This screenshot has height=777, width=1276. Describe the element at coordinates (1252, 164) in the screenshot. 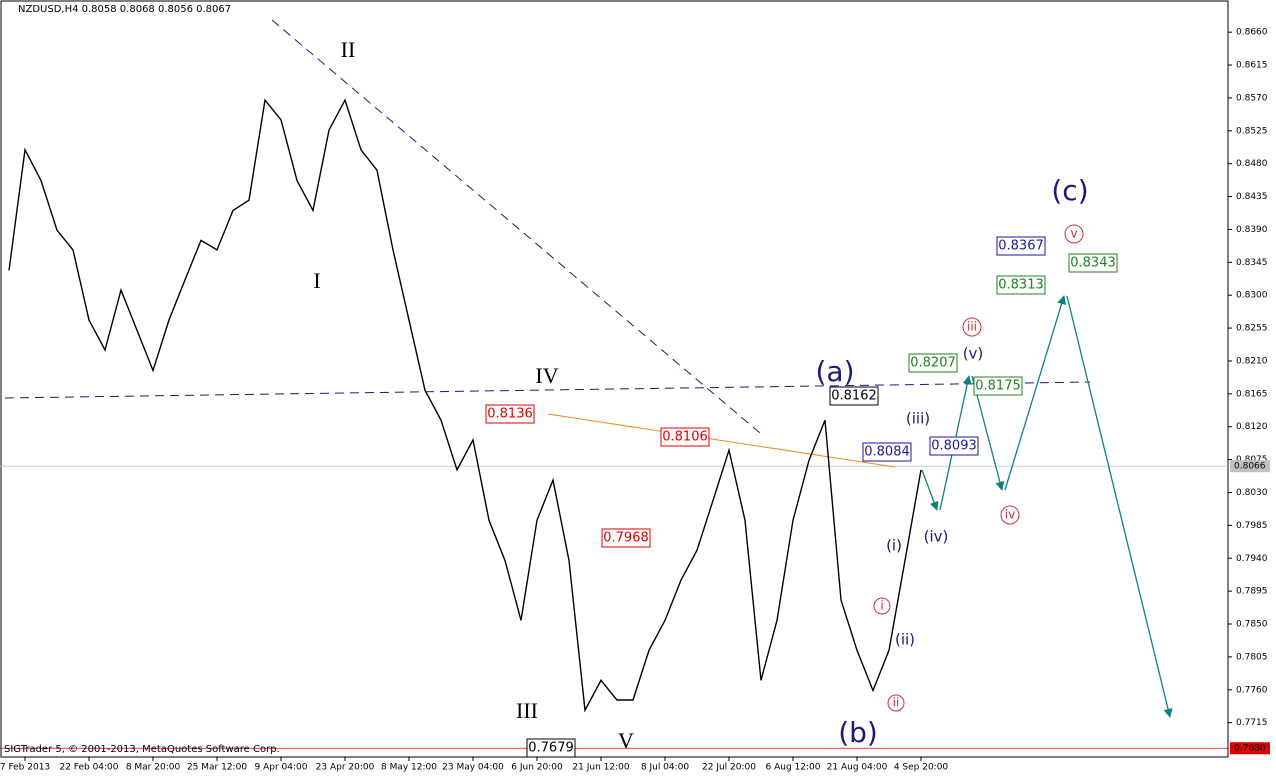

I see `y-tick-label: 0.8480` at that location.